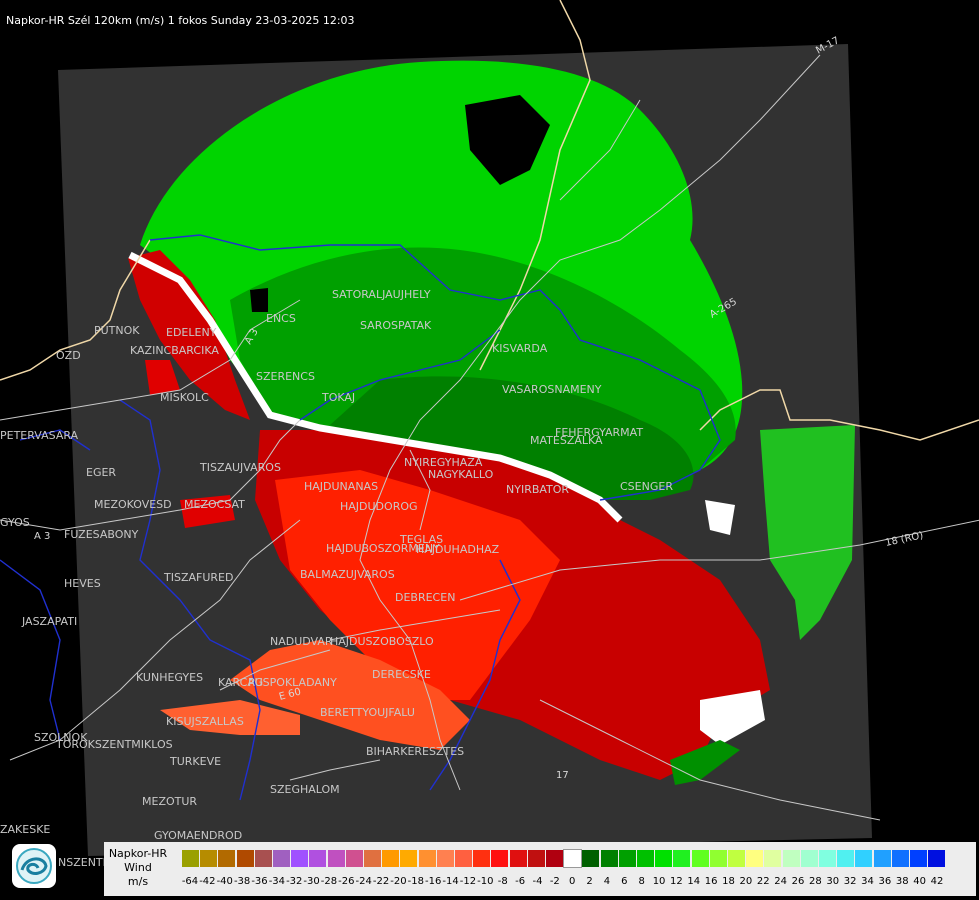 Image resolution: width=979 pixels, height=900 pixels. What do you see at coordinates (190, 881) in the screenshot?
I see `legend-tick-label: -64` at bounding box center [190, 881].